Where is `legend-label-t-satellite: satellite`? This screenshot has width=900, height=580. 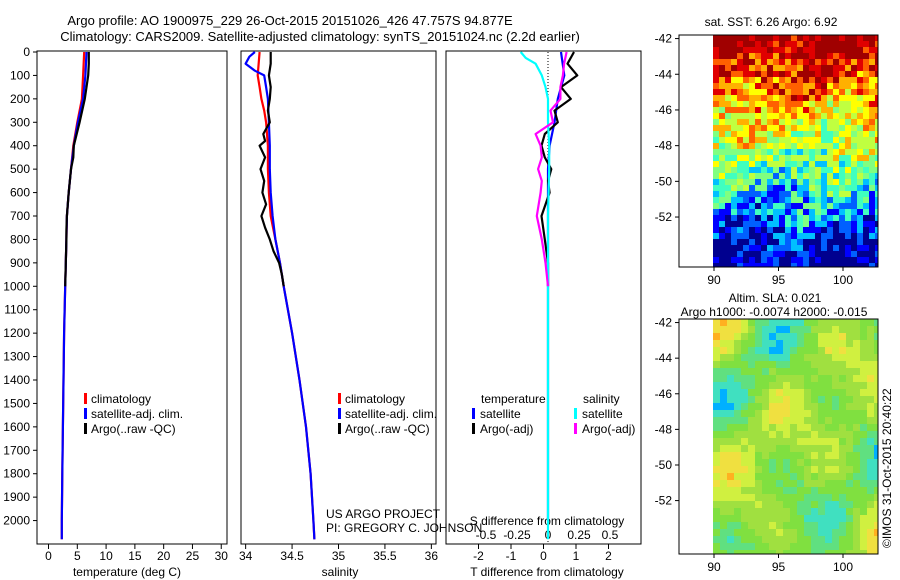 legend-label-t-satellite: satellite is located at coordinates (500, 414).